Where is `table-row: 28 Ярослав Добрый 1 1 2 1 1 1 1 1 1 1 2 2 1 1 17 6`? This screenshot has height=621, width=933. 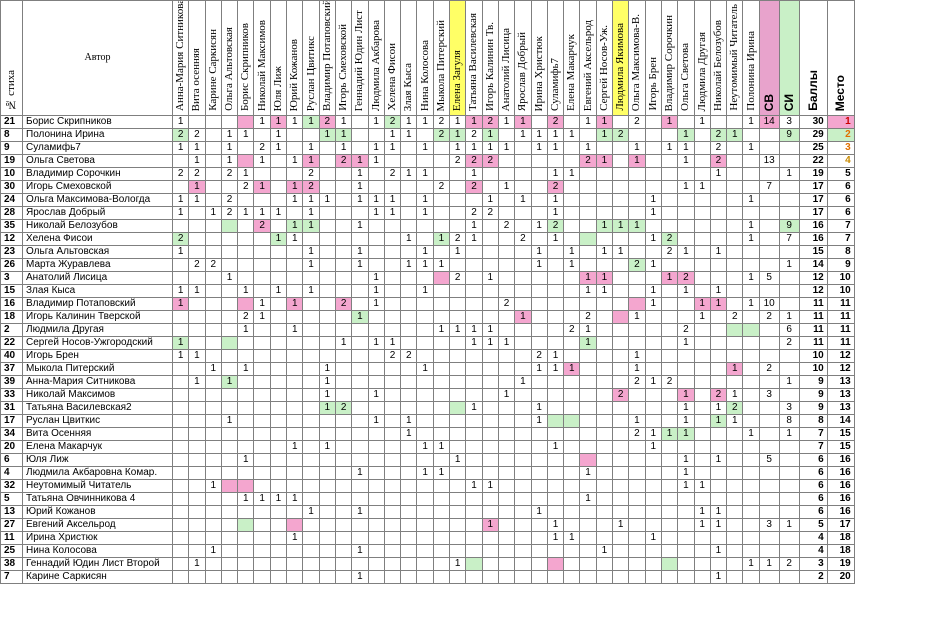 table-row: 28 Ярослав Добрый 1 1 2 1 1 1 1 1 1 1 2 2 1 1 17 6 is located at coordinates (427, 213).